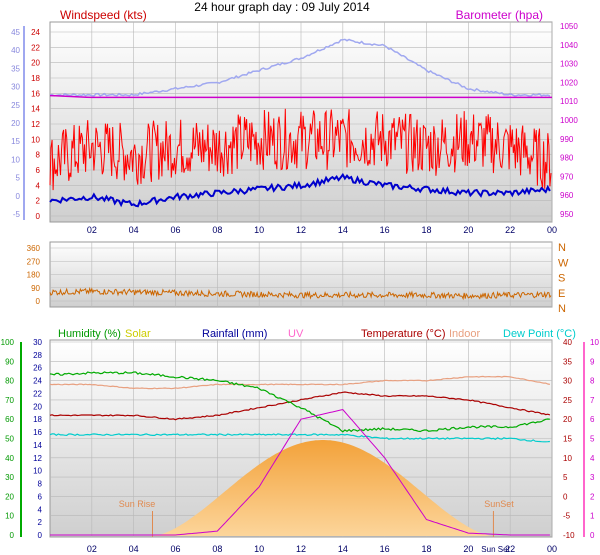 Image resolution: width=600 pixels, height=555 pixels. I want to click on dewpoint-line, so click(299, 438).